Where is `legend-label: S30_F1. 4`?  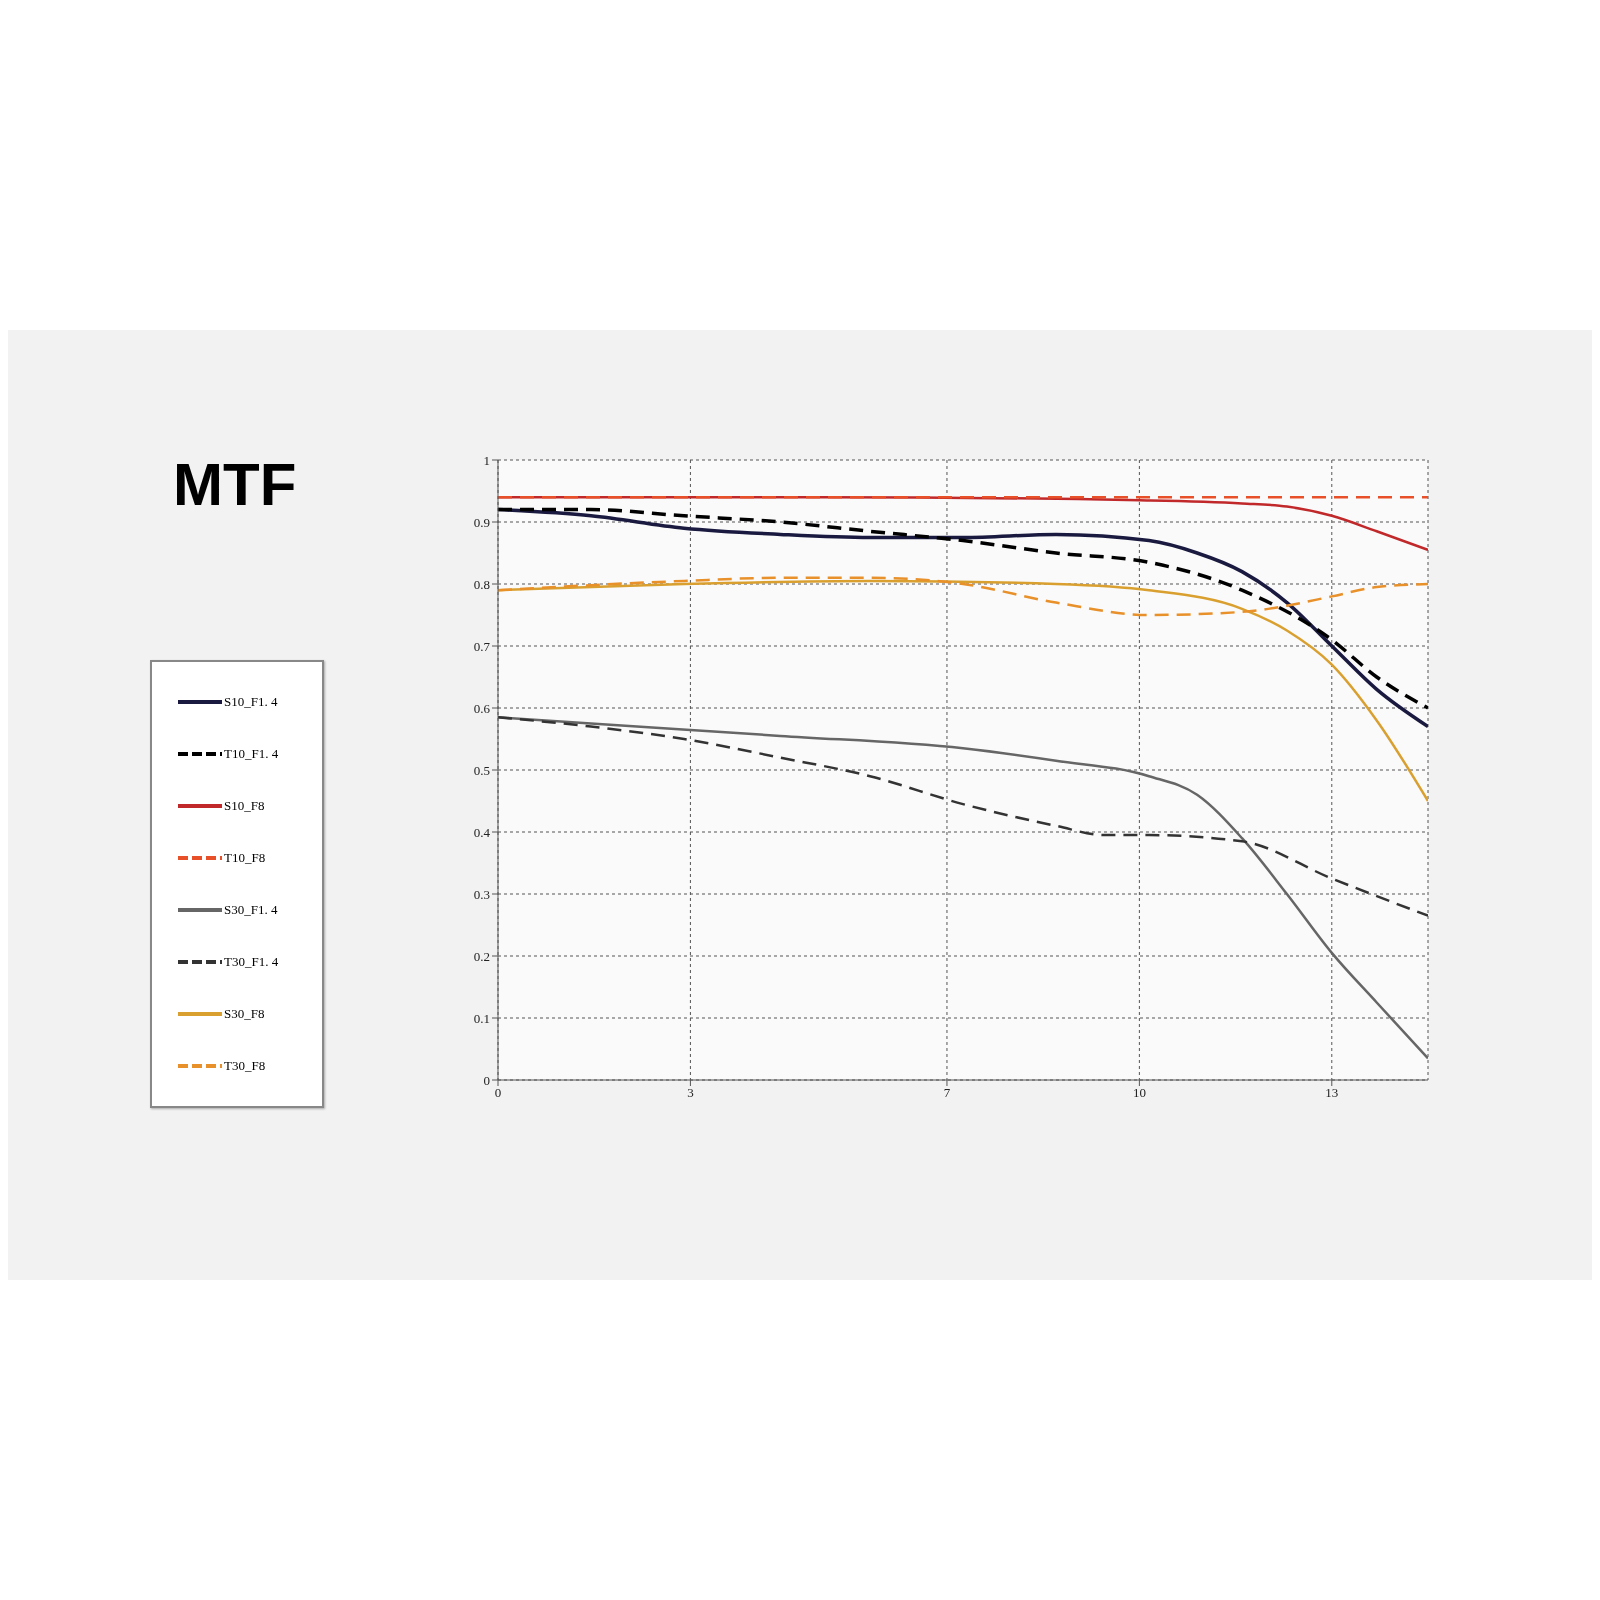
legend-label: S30_F1. 4 is located at coordinates (251, 910).